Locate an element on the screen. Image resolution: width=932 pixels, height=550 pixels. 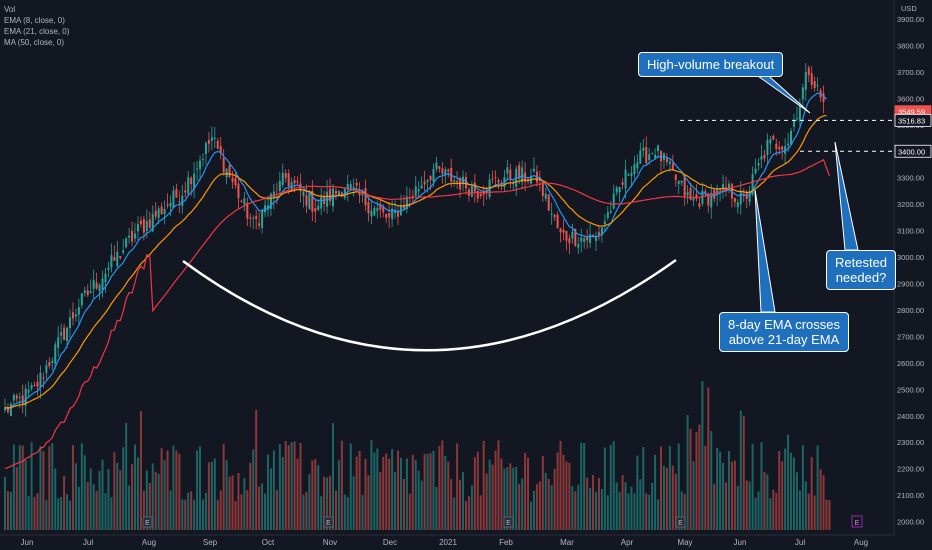
legend-volume: Vol is located at coordinates (10, 9).